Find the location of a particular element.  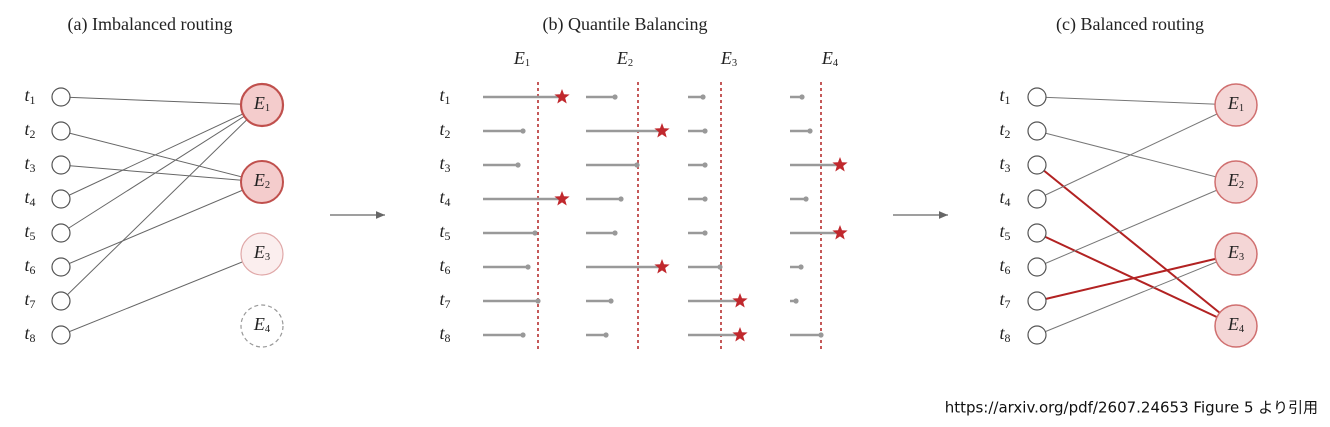

token-label: t5 is located at coordinates (1005, 232).